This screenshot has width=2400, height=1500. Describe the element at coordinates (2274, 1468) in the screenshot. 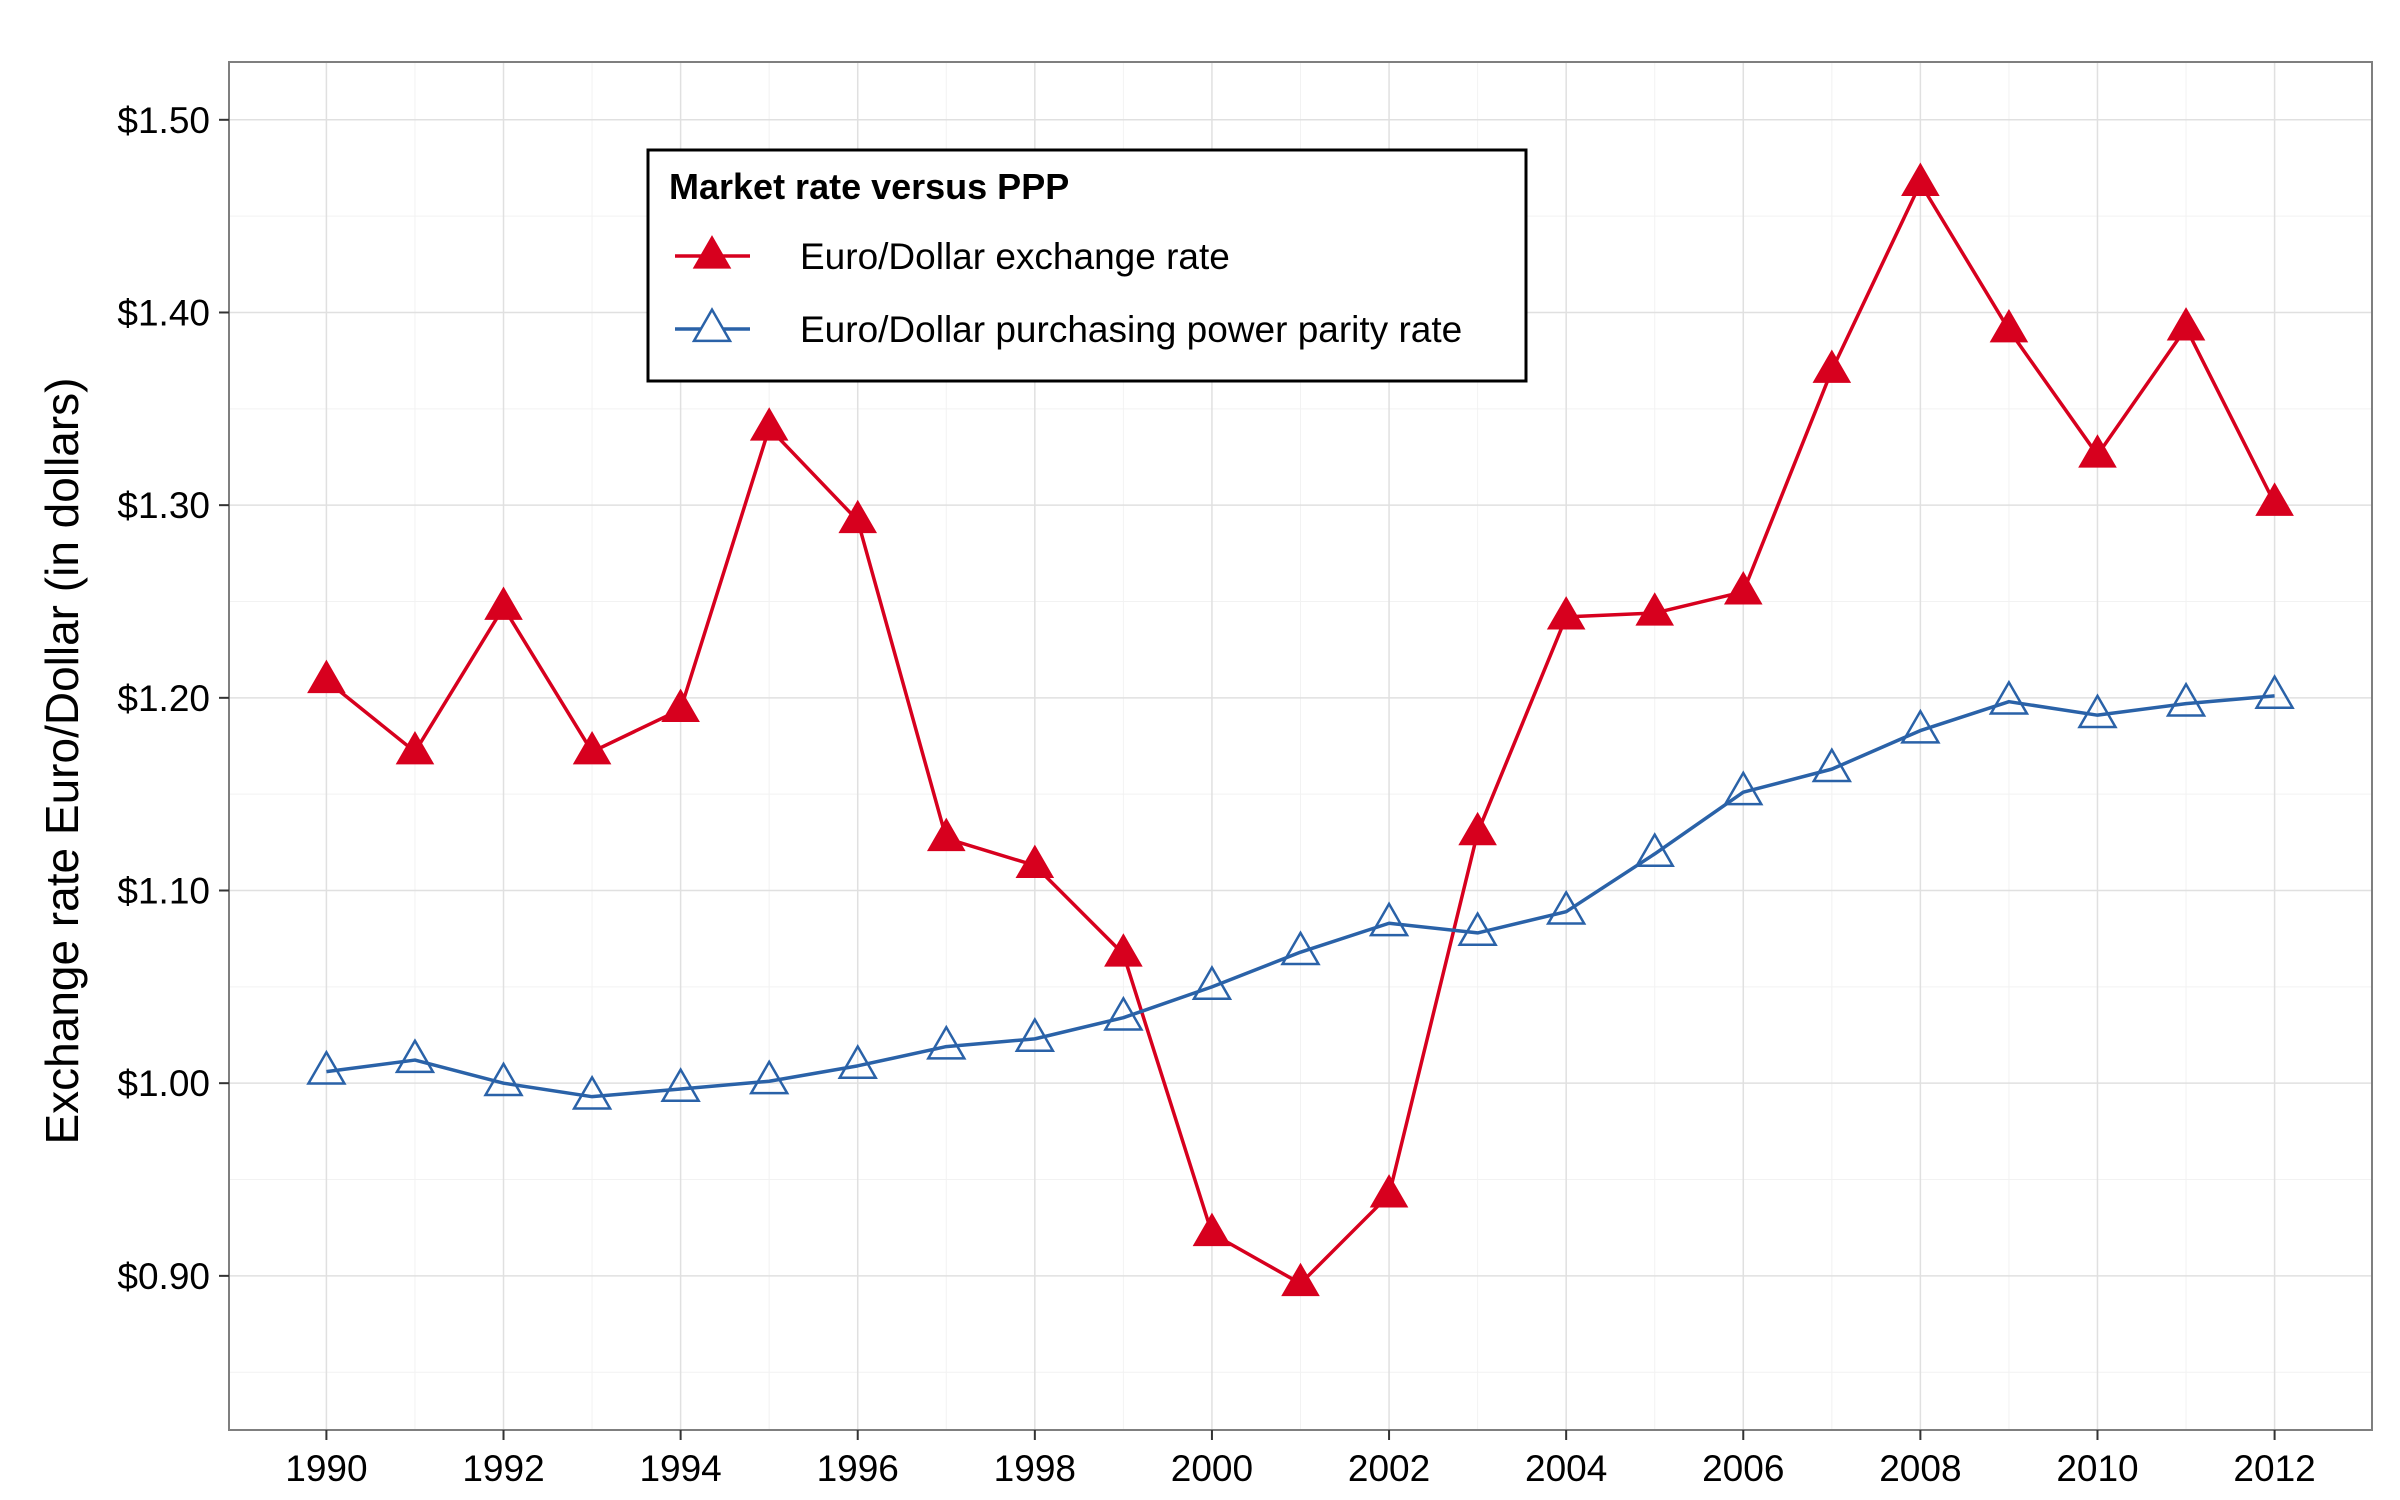

I see `x-tick-label: 2012` at that location.